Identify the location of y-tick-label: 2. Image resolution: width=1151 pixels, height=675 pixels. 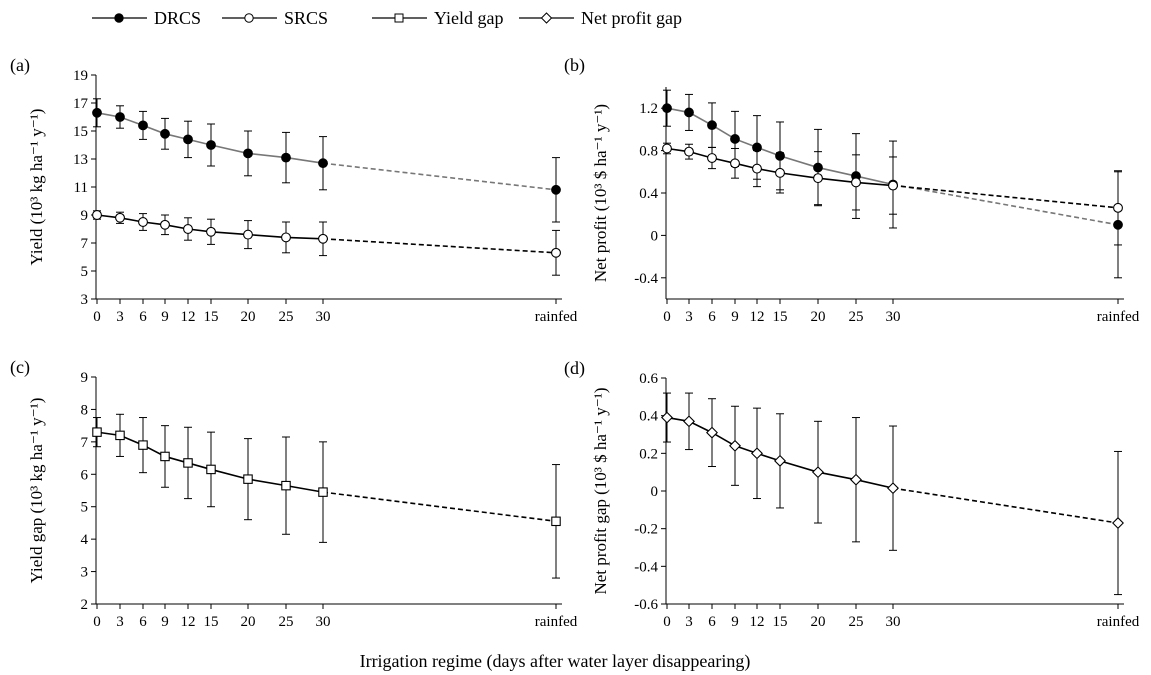
(85, 605).